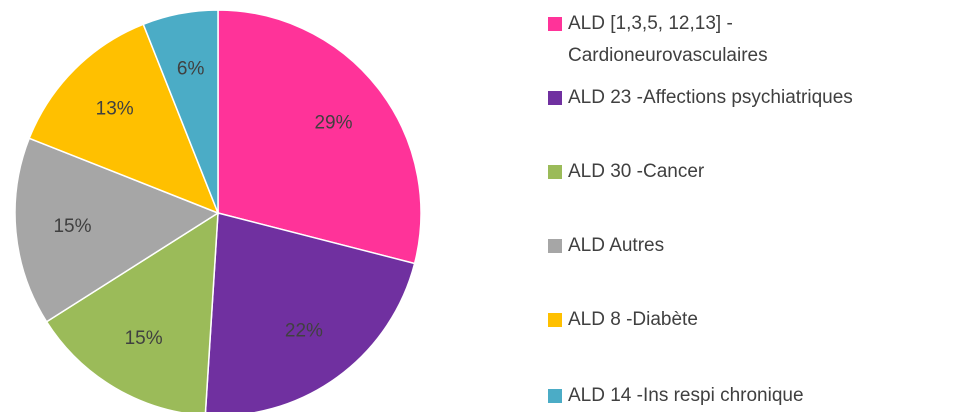 The image size is (953, 412). Describe the element at coordinates (191, 68) in the screenshot. I see `data-label: 6%` at that location.